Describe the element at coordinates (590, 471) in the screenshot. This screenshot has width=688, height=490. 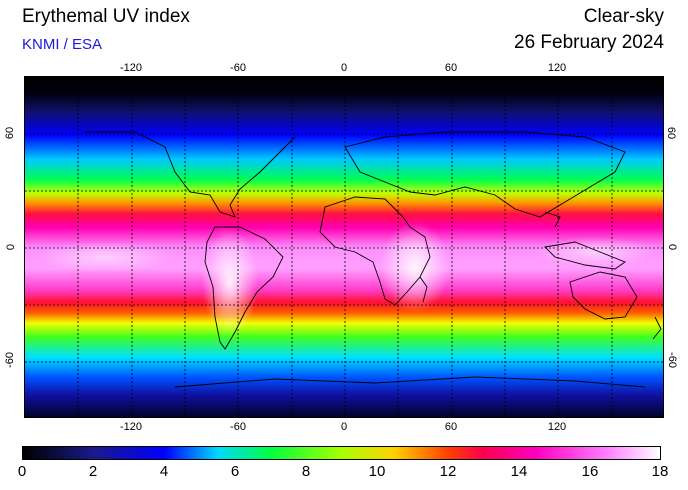
I see `colorbar-tick: 16` at that location.